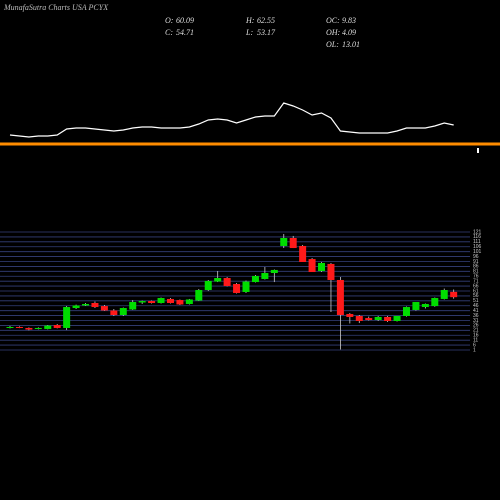  What do you see at coordinates (477, 232) in the screenshot?
I see `y-tick-label: 121` at bounding box center [477, 232].